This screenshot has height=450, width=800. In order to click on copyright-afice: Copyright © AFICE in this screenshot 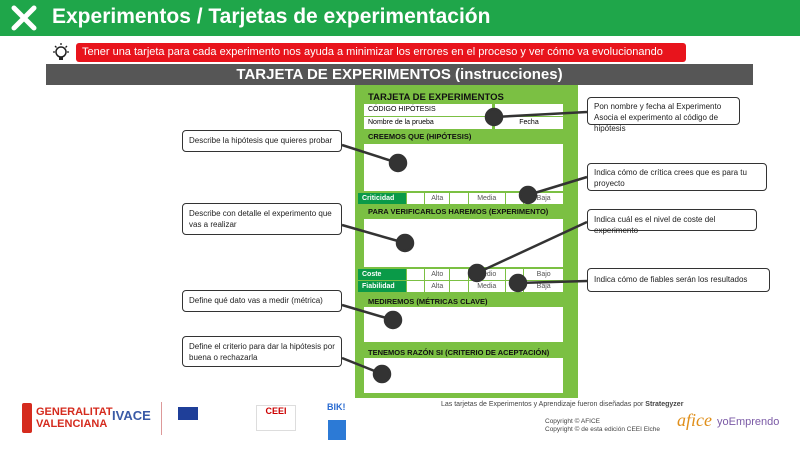, I will do `click(573, 421)`.